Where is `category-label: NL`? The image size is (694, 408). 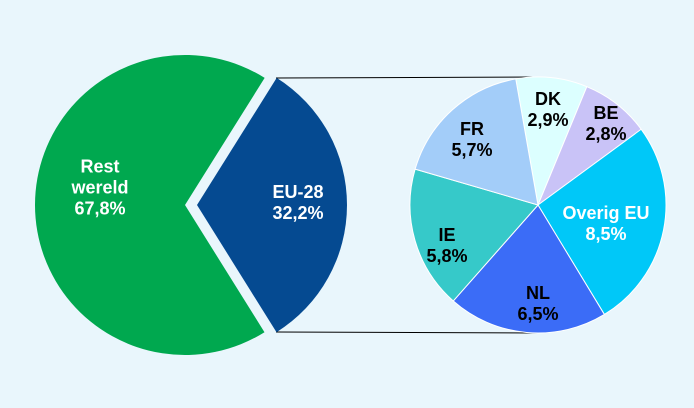
category-label: NL is located at coordinates (538, 293).